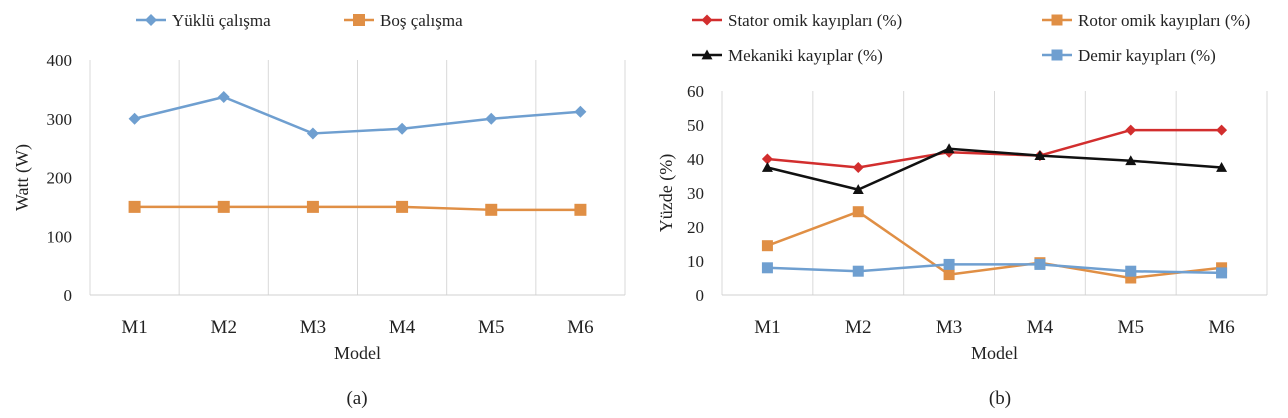  Describe the element at coordinates (60, 60) in the screenshot. I see `y-tick-label: 400` at that location.